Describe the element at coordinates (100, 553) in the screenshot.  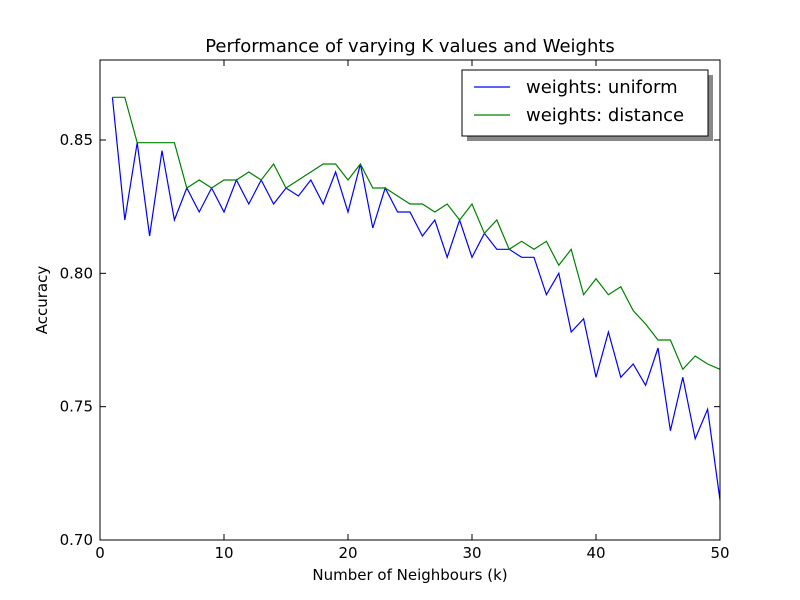
I see `x-tick-label: 0` at that location.